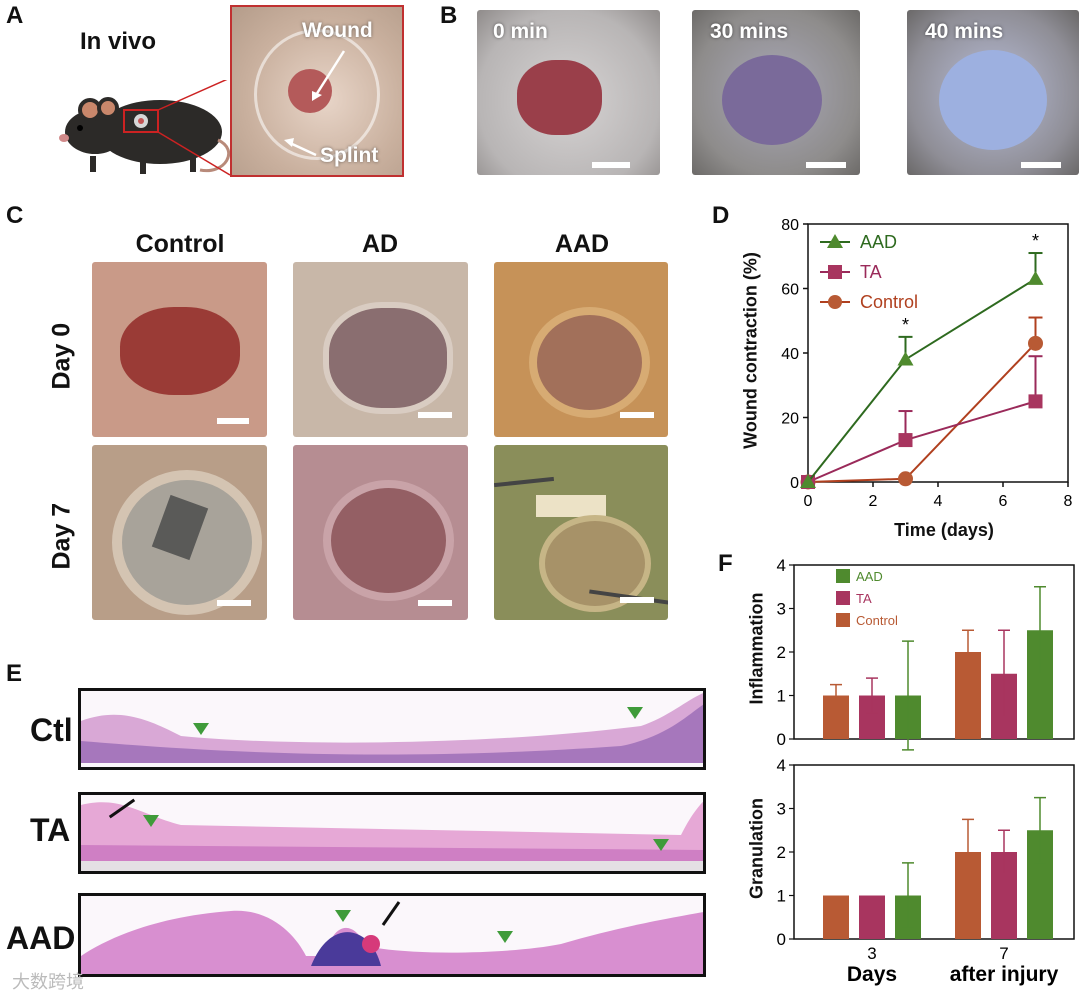 The image size is (1080, 1001). I want to click on watermark: 大数跨境, so click(48, 982).